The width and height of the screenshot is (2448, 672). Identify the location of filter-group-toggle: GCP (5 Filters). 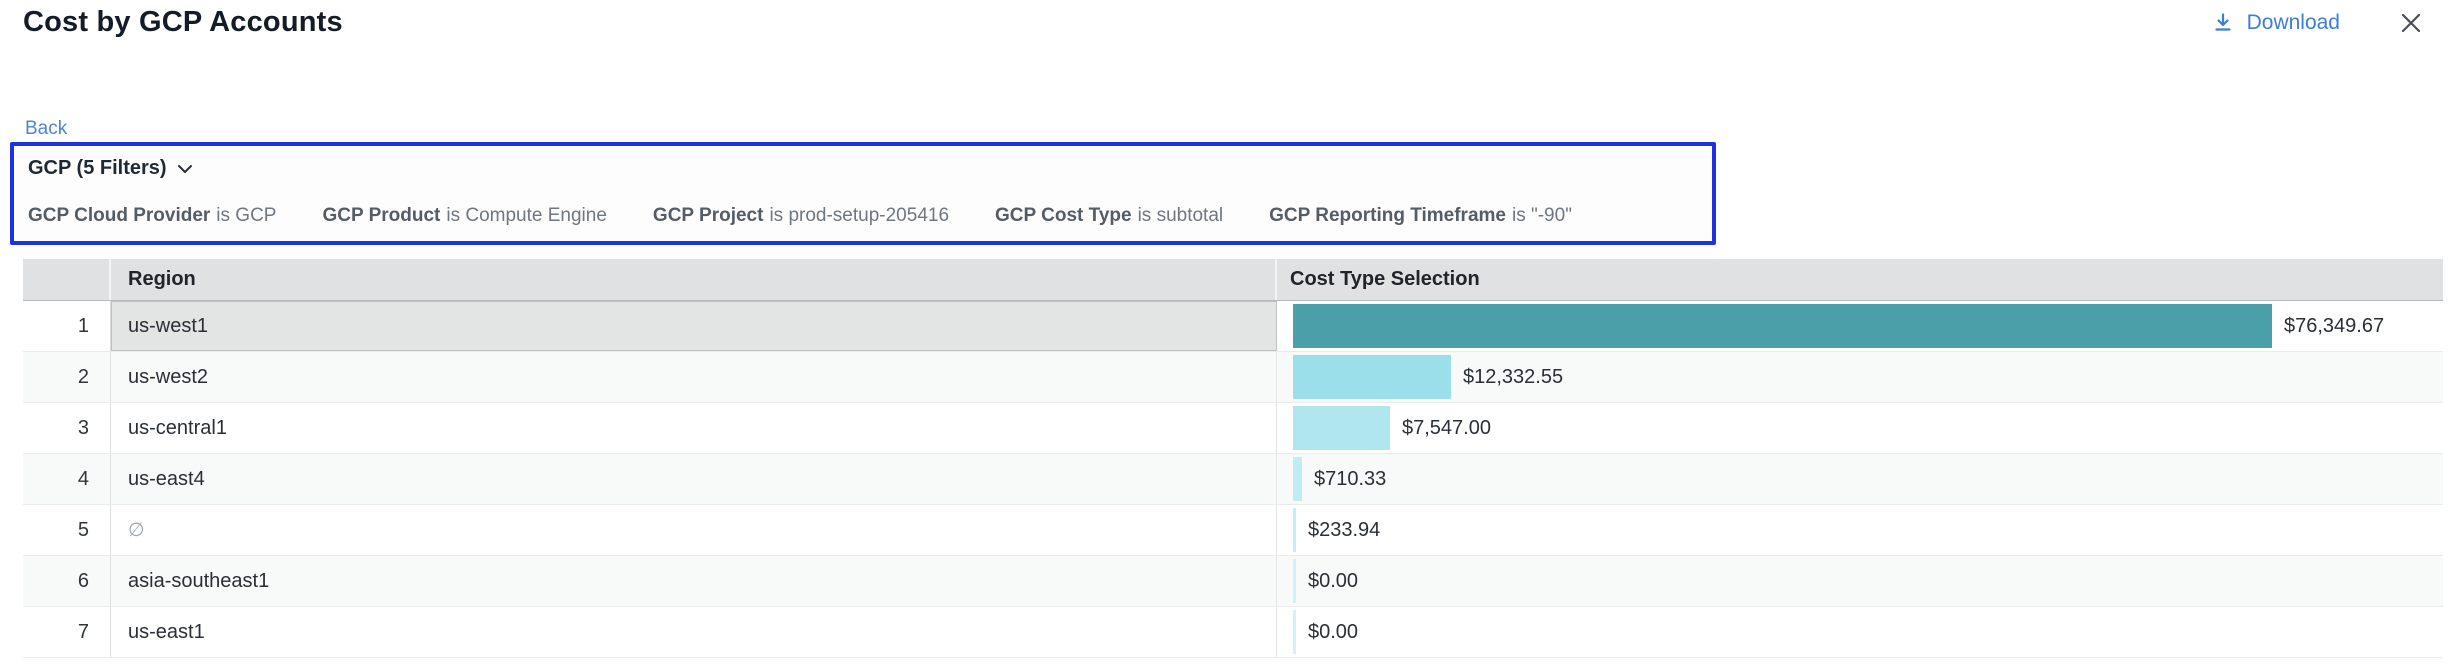
(870, 168).